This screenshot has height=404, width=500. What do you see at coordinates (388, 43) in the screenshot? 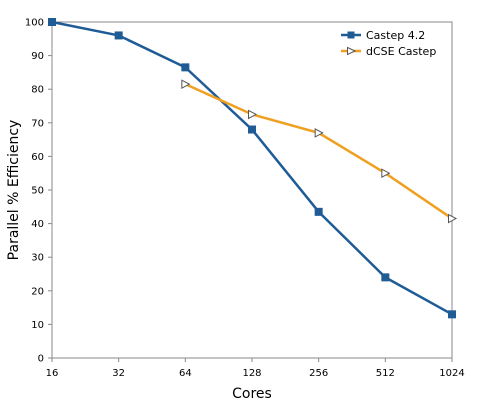
I see `legend: Castep 4.2 dCSE Castep` at bounding box center [388, 43].